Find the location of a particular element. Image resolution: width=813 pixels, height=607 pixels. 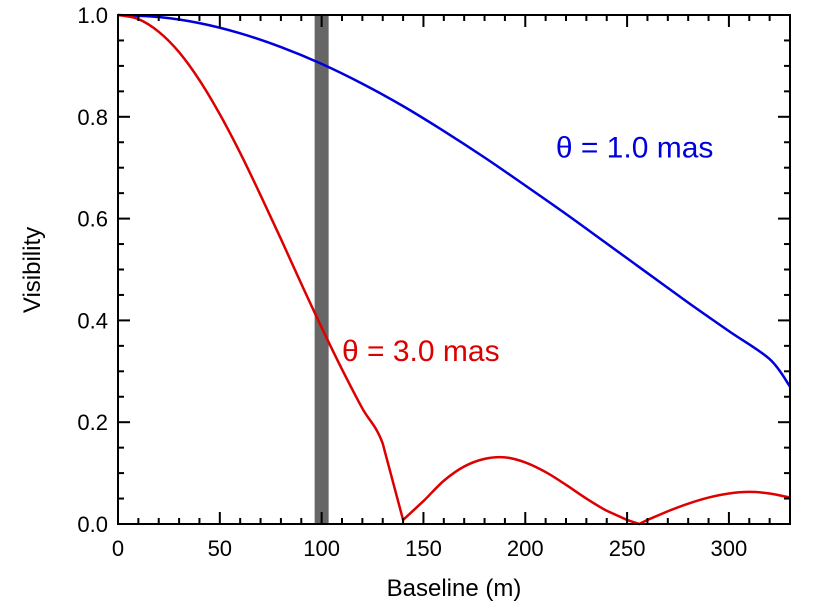

x-tick-label: 0 is located at coordinates (118, 548).